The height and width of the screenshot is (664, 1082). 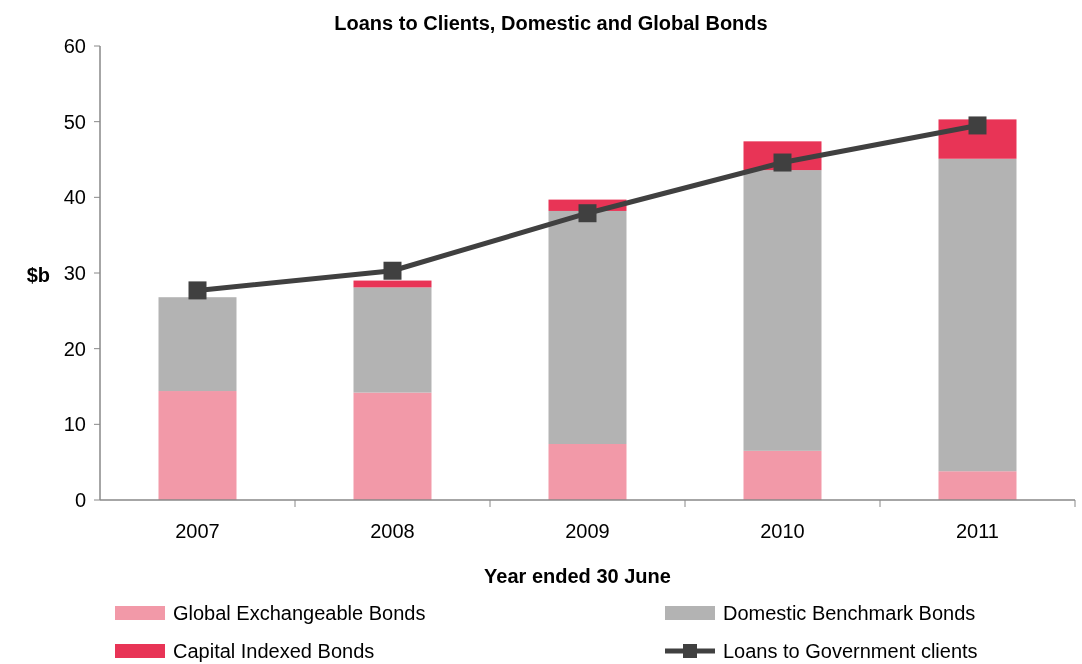 I want to click on legend-label: Domestic Benchmark Bonds, so click(x=849, y=613).